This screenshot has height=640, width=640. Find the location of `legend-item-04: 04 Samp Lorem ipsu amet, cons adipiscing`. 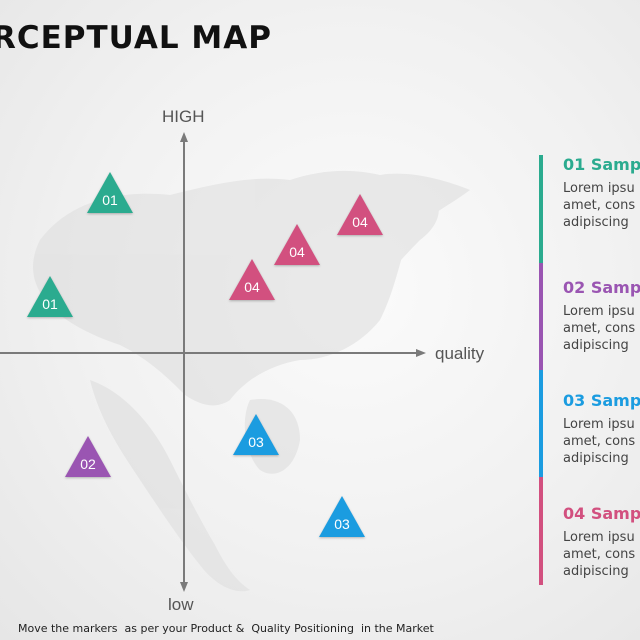

legend-item-04: 04 Samp Lorem ipsu amet, cons adipiscing is located at coordinates (601, 542).